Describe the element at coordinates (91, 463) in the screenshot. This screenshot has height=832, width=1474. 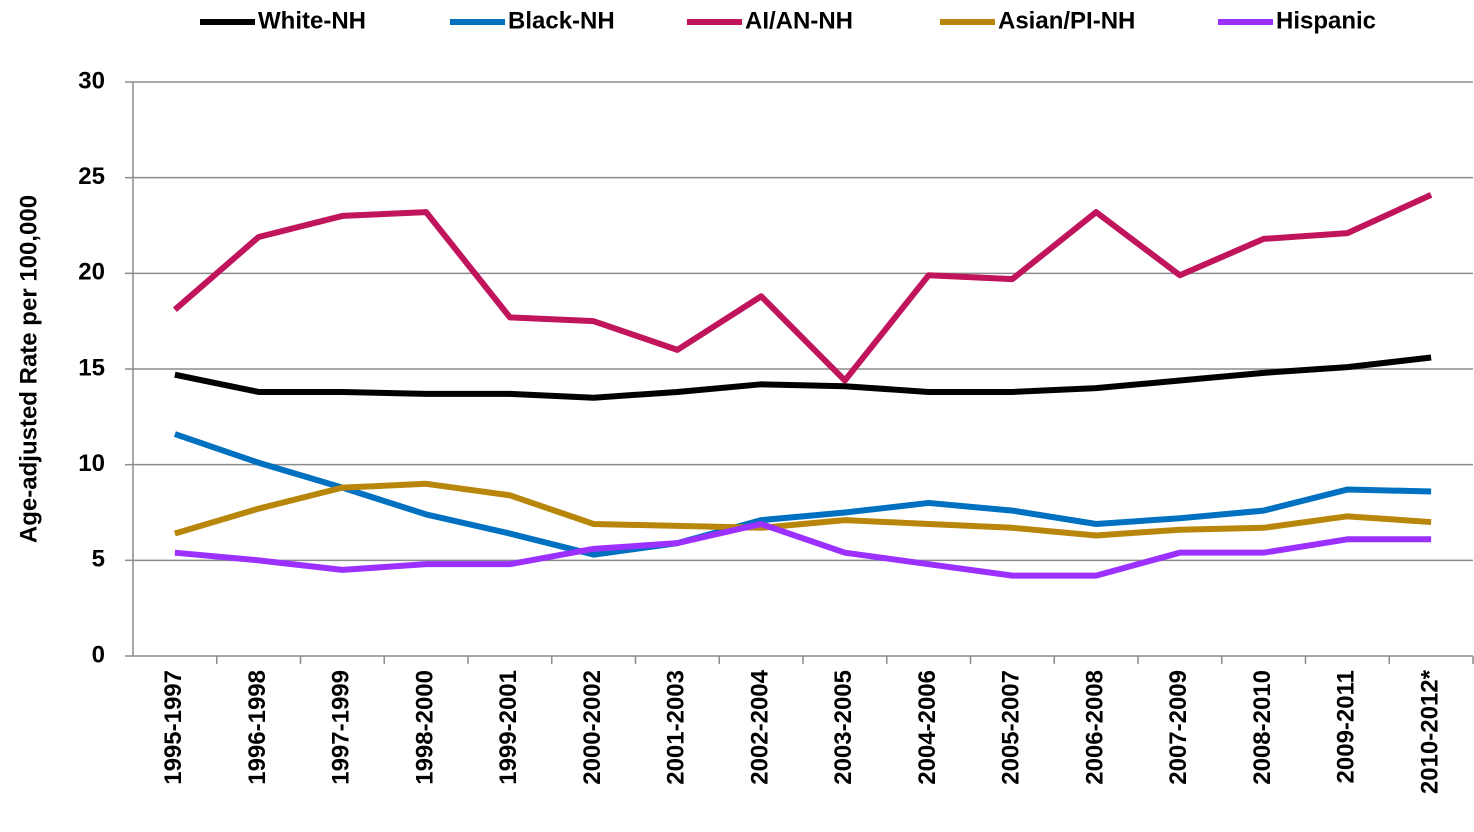
I see `y-tick-label: 10` at that location.